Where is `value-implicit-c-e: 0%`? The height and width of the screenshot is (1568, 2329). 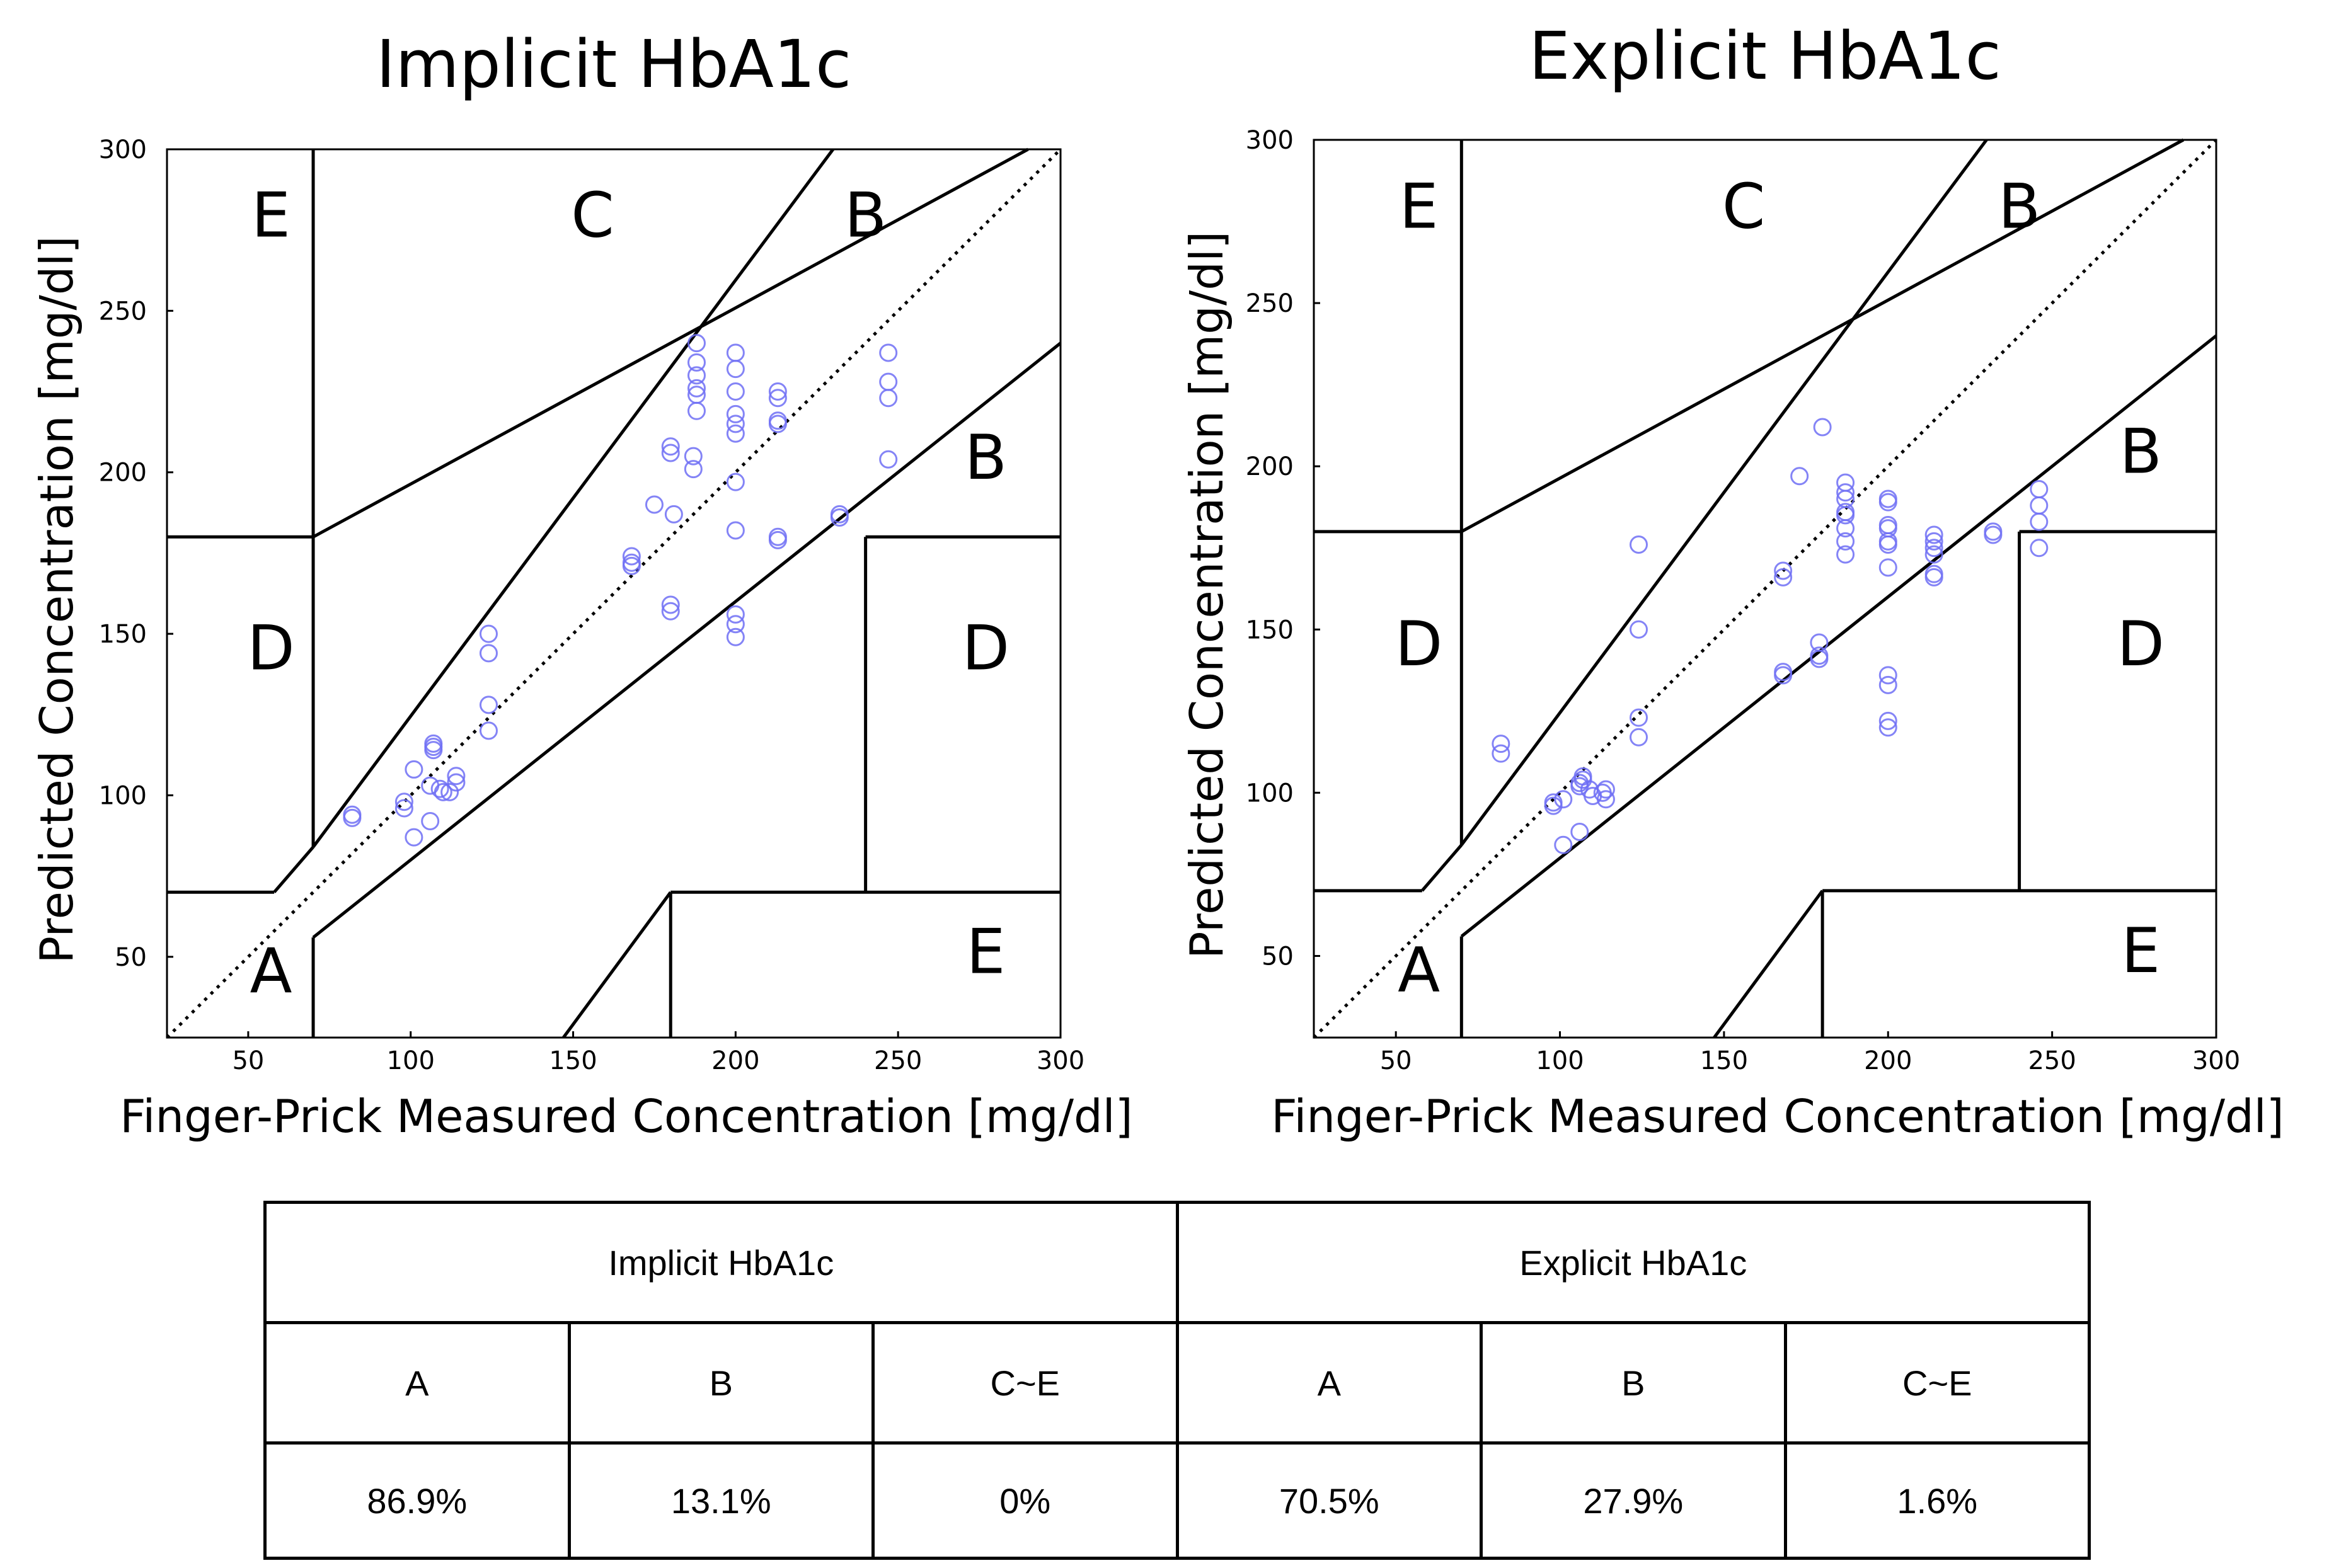
value-implicit-c-e: 0% is located at coordinates (1025, 1500).